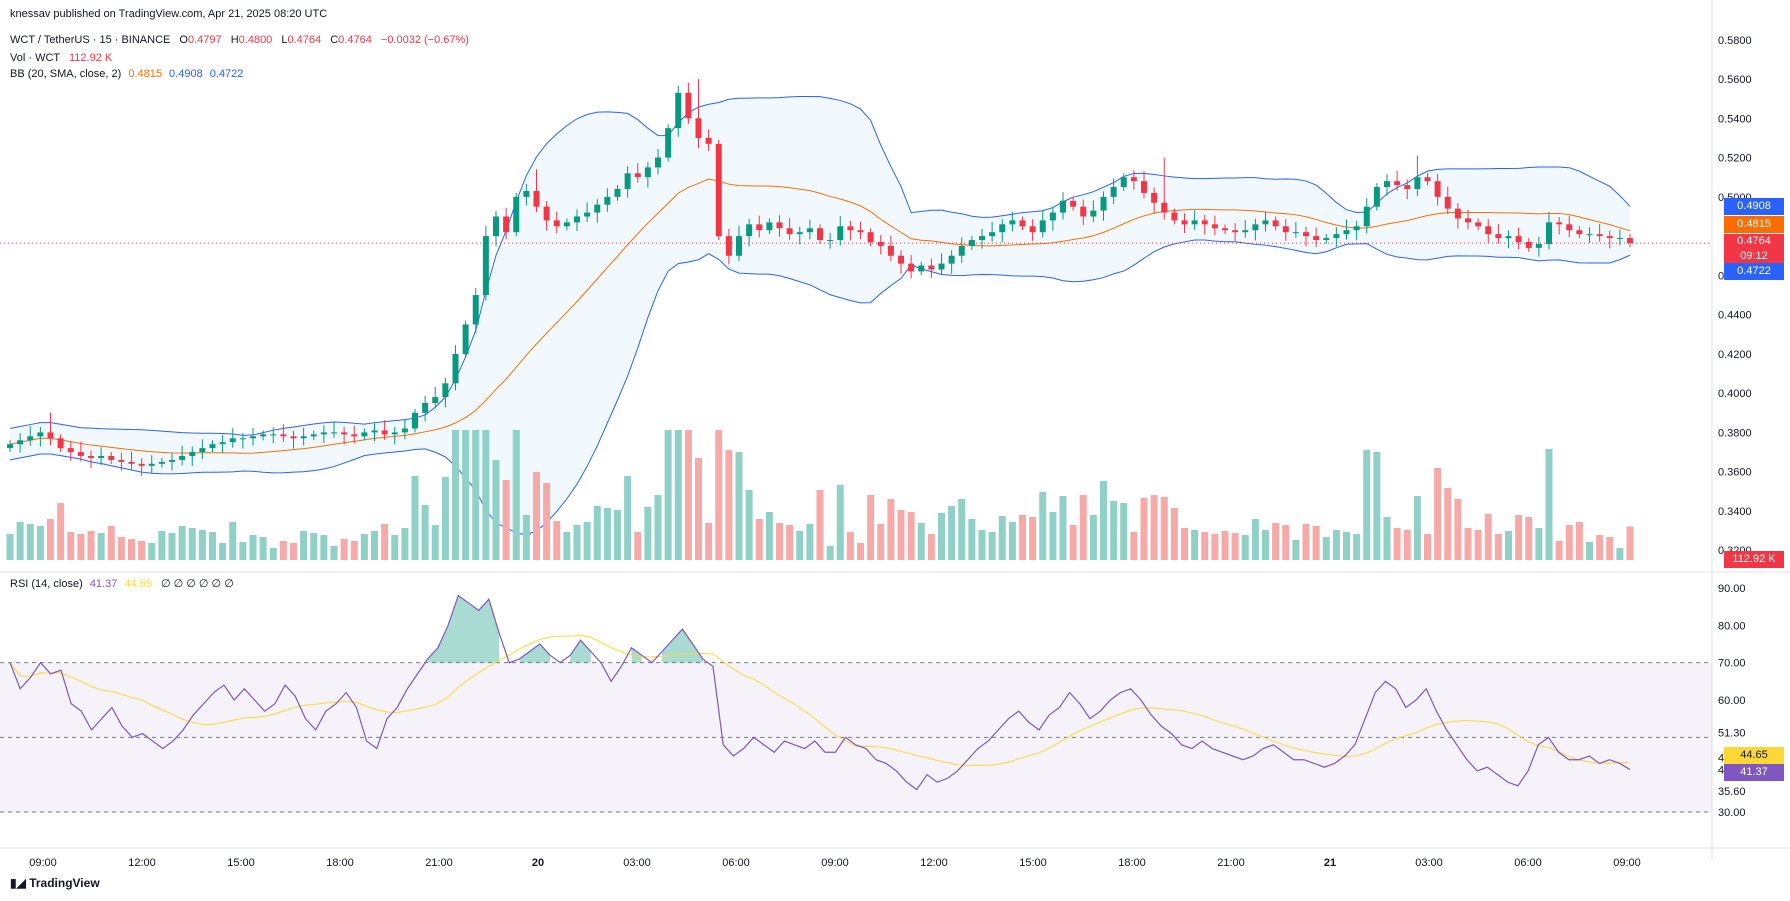  Describe the element at coordinates (1735, 512) in the screenshot. I see `price-tick-label: 0.3400` at that location.